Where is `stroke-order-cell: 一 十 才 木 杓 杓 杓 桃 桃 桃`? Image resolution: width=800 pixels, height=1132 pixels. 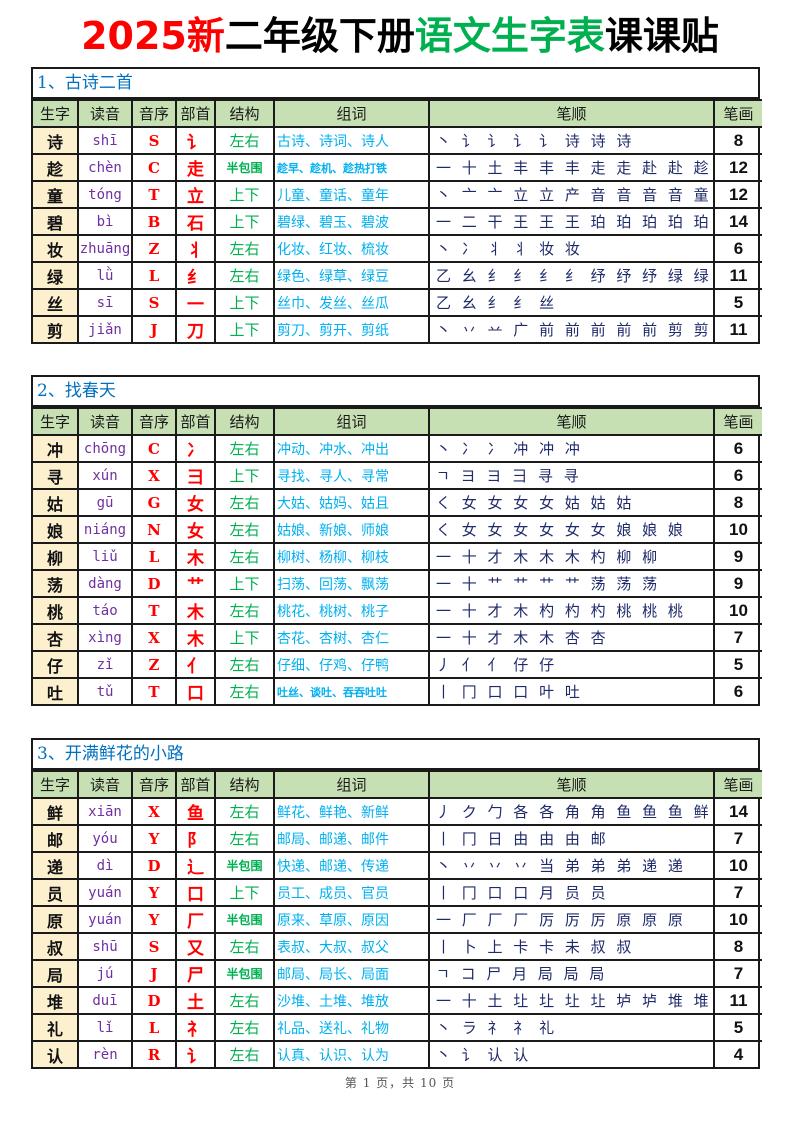
stroke-order-cell: 一 十 才 木 杓 杓 杓 桃 桃 桃 is located at coordinates (571, 610).